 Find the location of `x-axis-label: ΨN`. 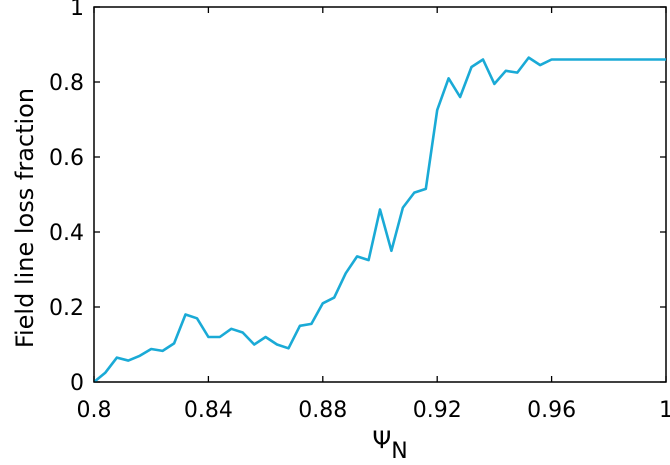

x-axis-label: ΨN is located at coordinates (389, 445).